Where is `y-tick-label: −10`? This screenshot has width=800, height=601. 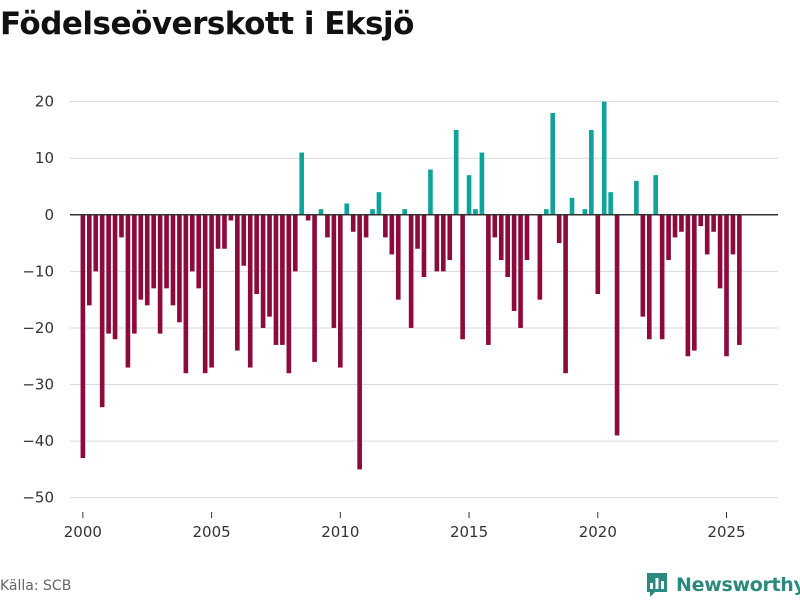
y-tick-label: −10 is located at coordinates (38, 271).